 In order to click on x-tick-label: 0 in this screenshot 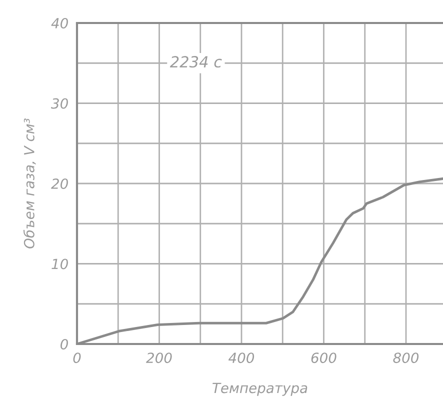, I will do `click(77, 358)`.